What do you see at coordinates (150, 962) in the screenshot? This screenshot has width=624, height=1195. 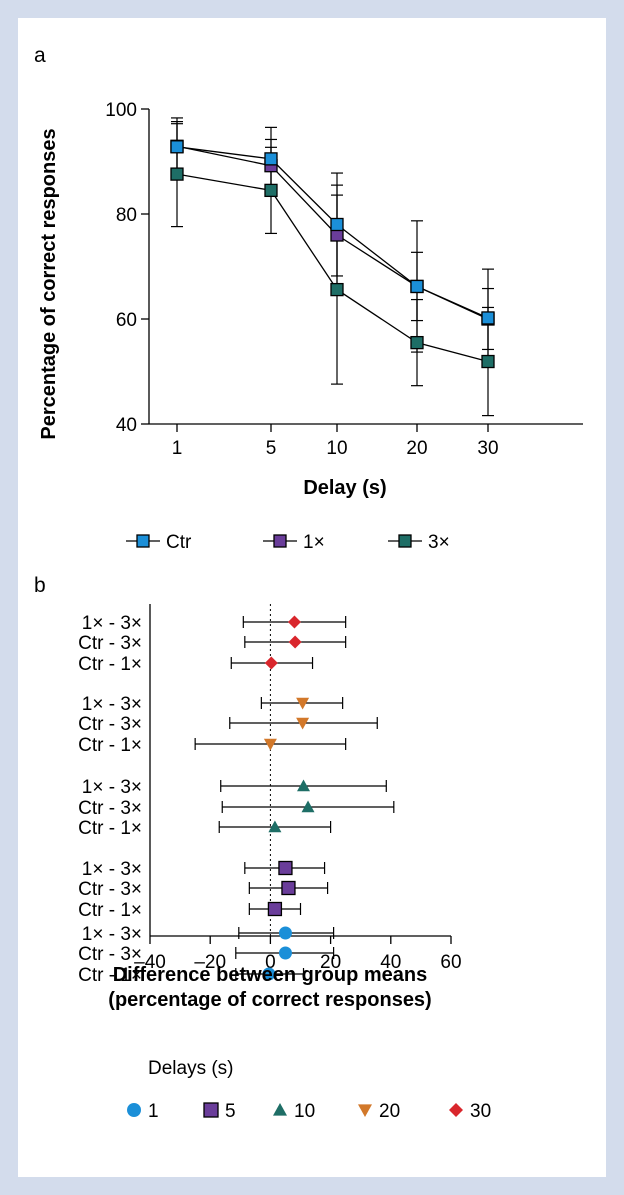 I see `x-tick-label: –40` at bounding box center [150, 962].